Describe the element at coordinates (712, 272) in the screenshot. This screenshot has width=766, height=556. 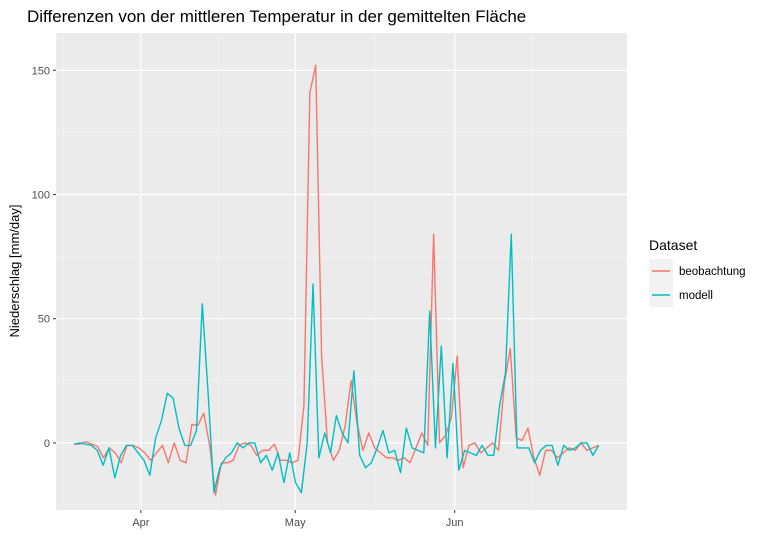
I see `legend-label-beobachtung: beobachtung` at that location.